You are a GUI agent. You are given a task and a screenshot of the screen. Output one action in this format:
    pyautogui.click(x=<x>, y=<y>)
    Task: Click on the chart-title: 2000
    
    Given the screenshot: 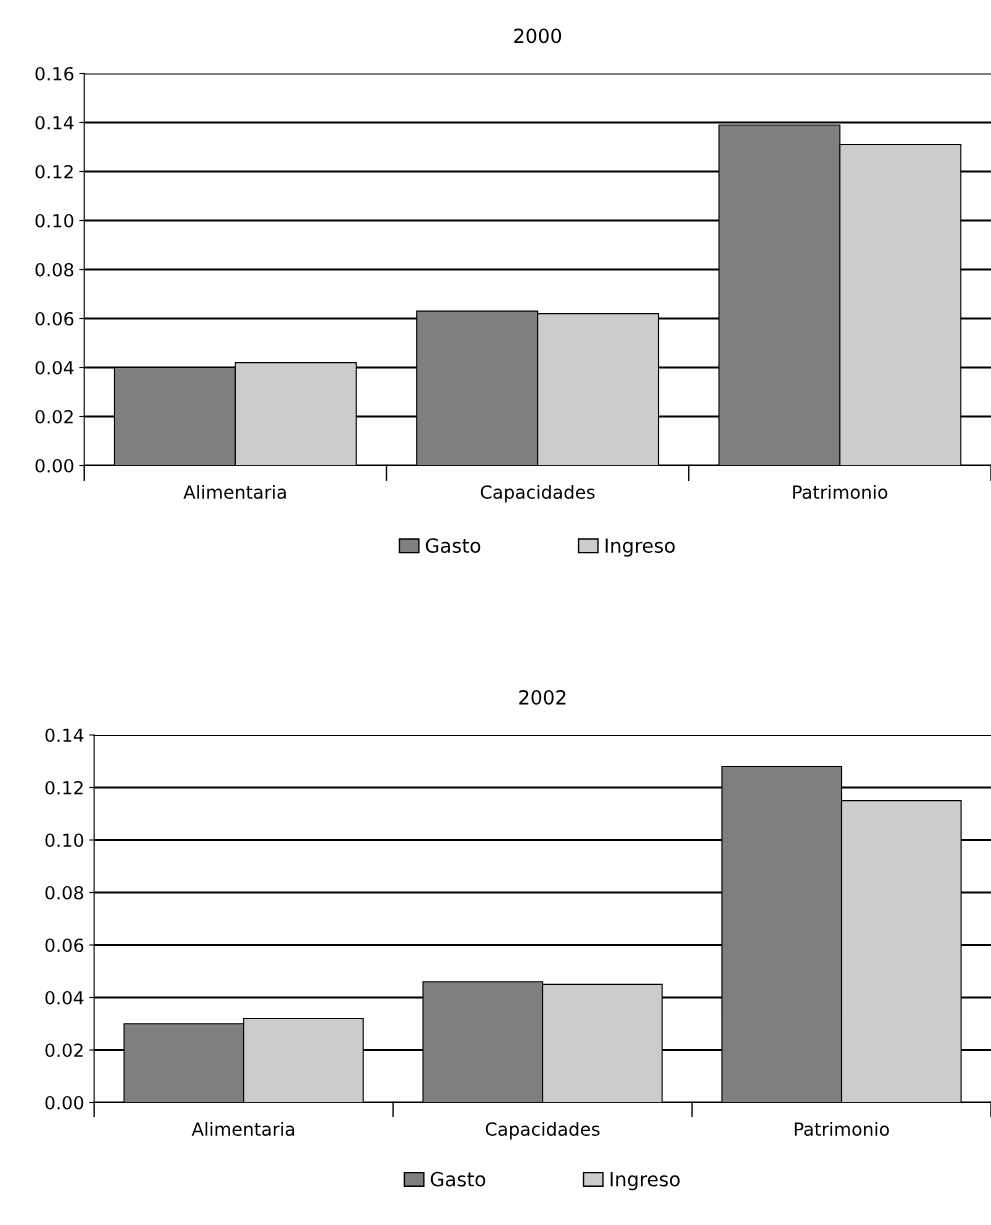 What is the action you would take?
    pyautogui.click(x=538, y=36)
    